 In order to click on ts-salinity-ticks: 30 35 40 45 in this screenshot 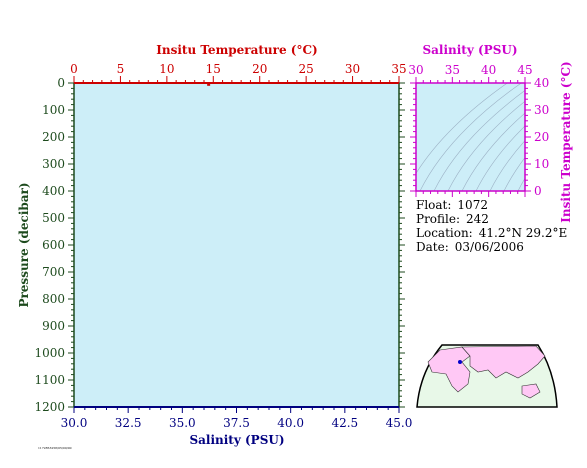, I will do `click(470, 130)`.